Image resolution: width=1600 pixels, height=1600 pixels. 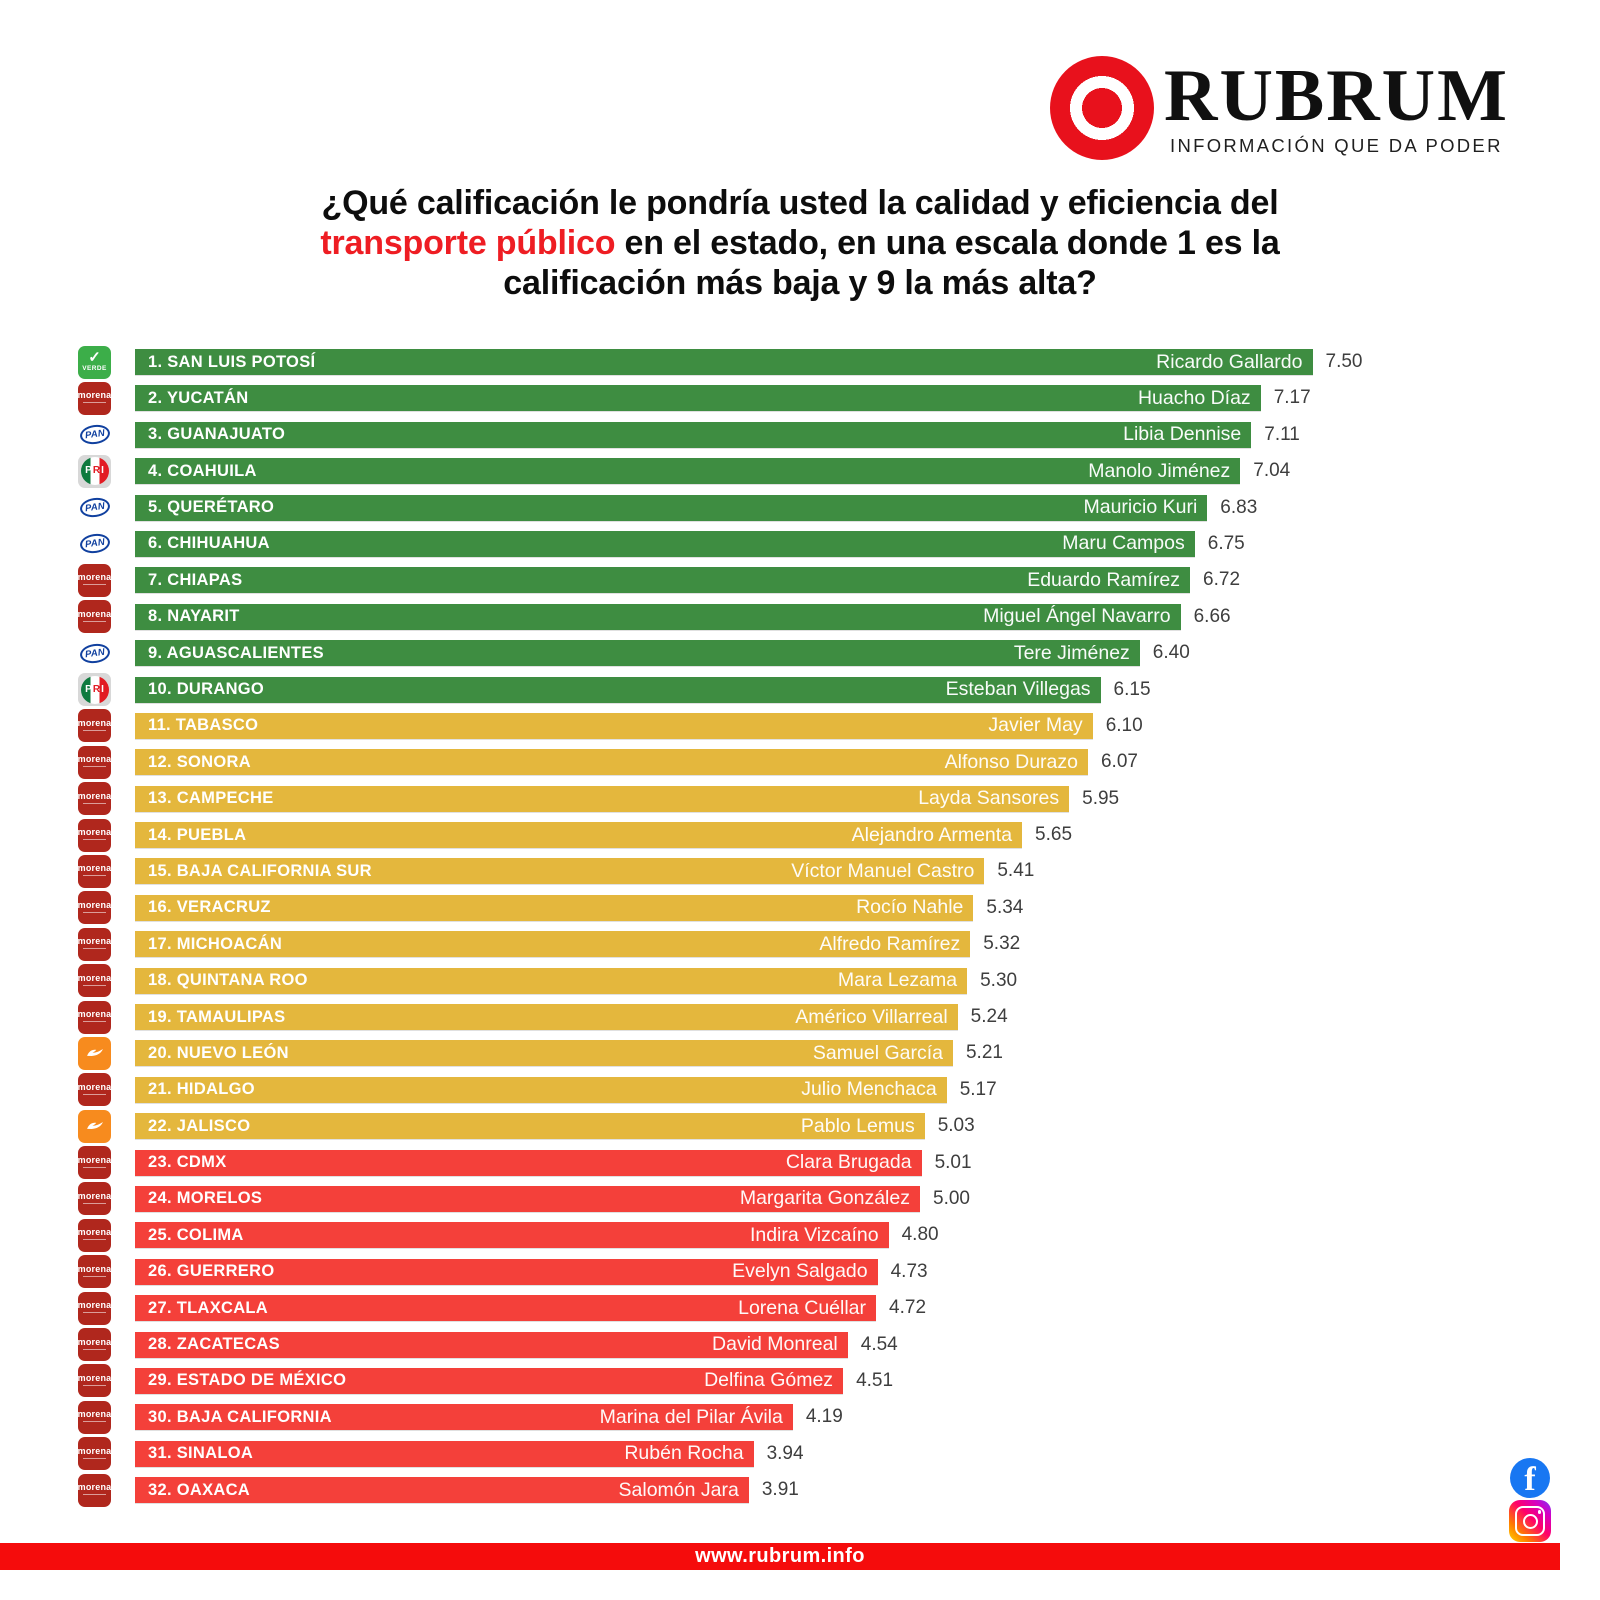 What do you see at coordinates (1222, 580) in the screenshot?
I see `score-value: 6.72` at bounding box center [1222, 580].